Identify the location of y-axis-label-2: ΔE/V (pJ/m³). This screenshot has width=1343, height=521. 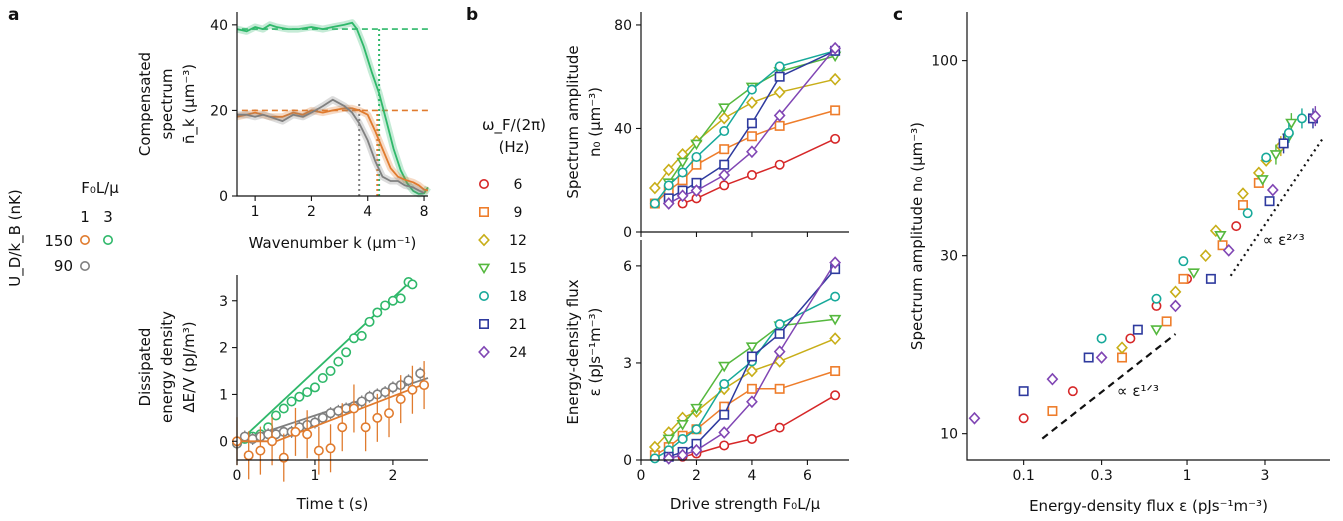
(189, 366).